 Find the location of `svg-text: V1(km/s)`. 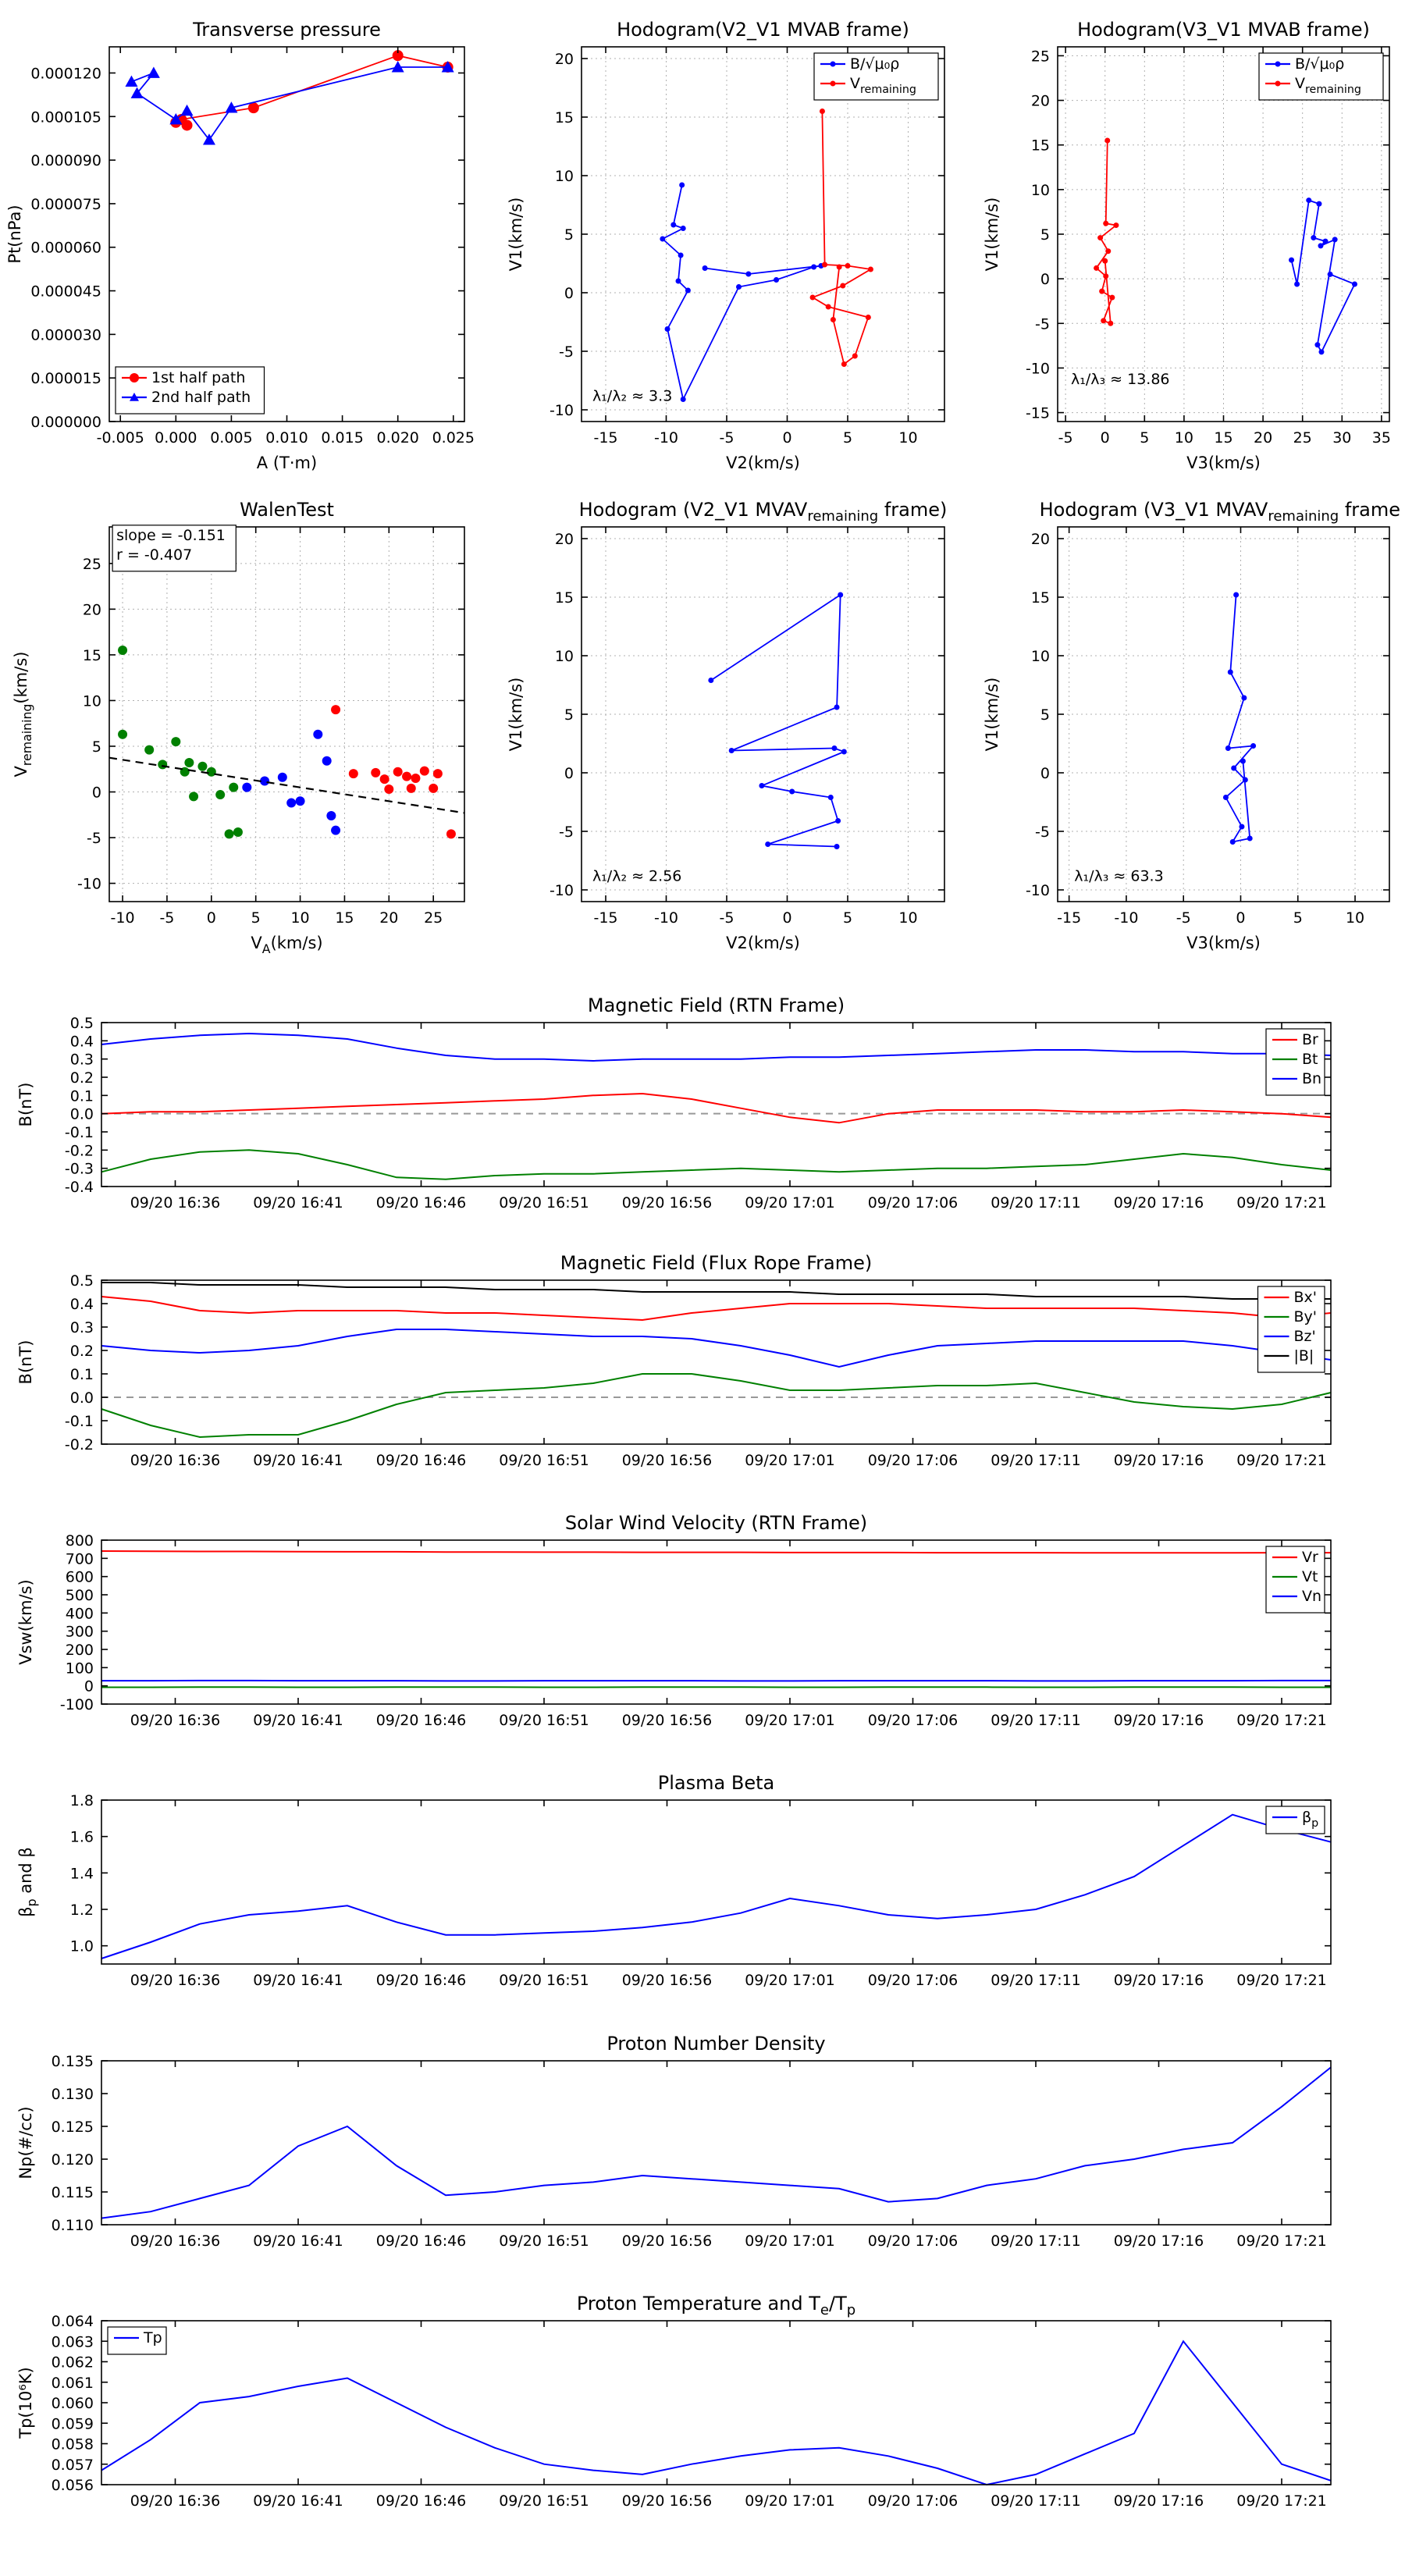

svg-text: V1(km/s) is located at coordinates (992, 715).